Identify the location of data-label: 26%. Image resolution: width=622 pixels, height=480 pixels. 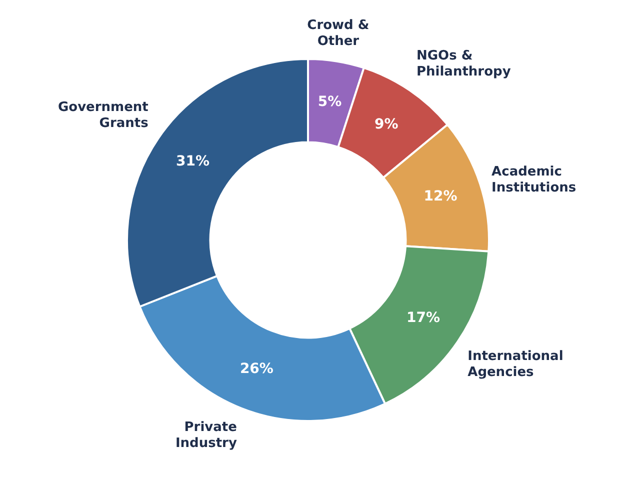
(257, 369).